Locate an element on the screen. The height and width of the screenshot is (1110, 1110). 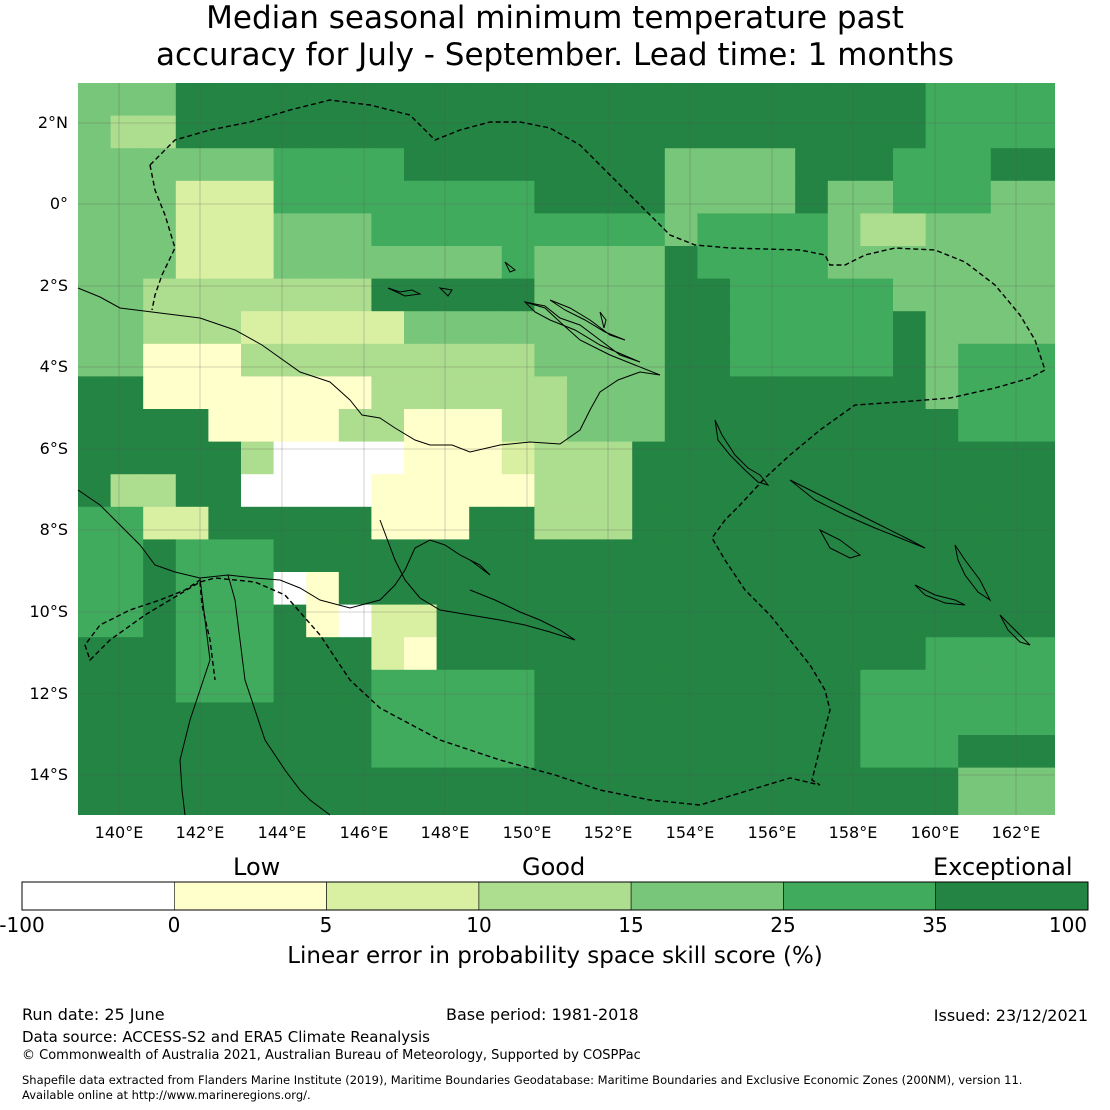
lat-label: 14°S is located at coordinates (48, 774).